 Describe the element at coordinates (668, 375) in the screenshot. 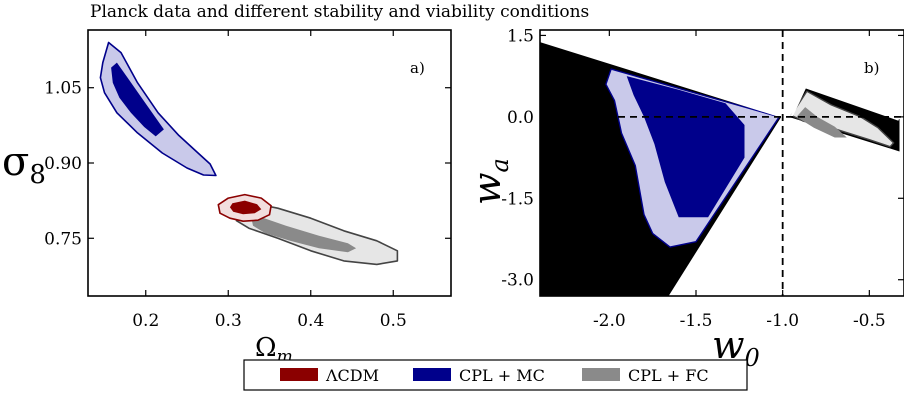

I see `legend-label-cpl-fc: CPL + FC` at that location.